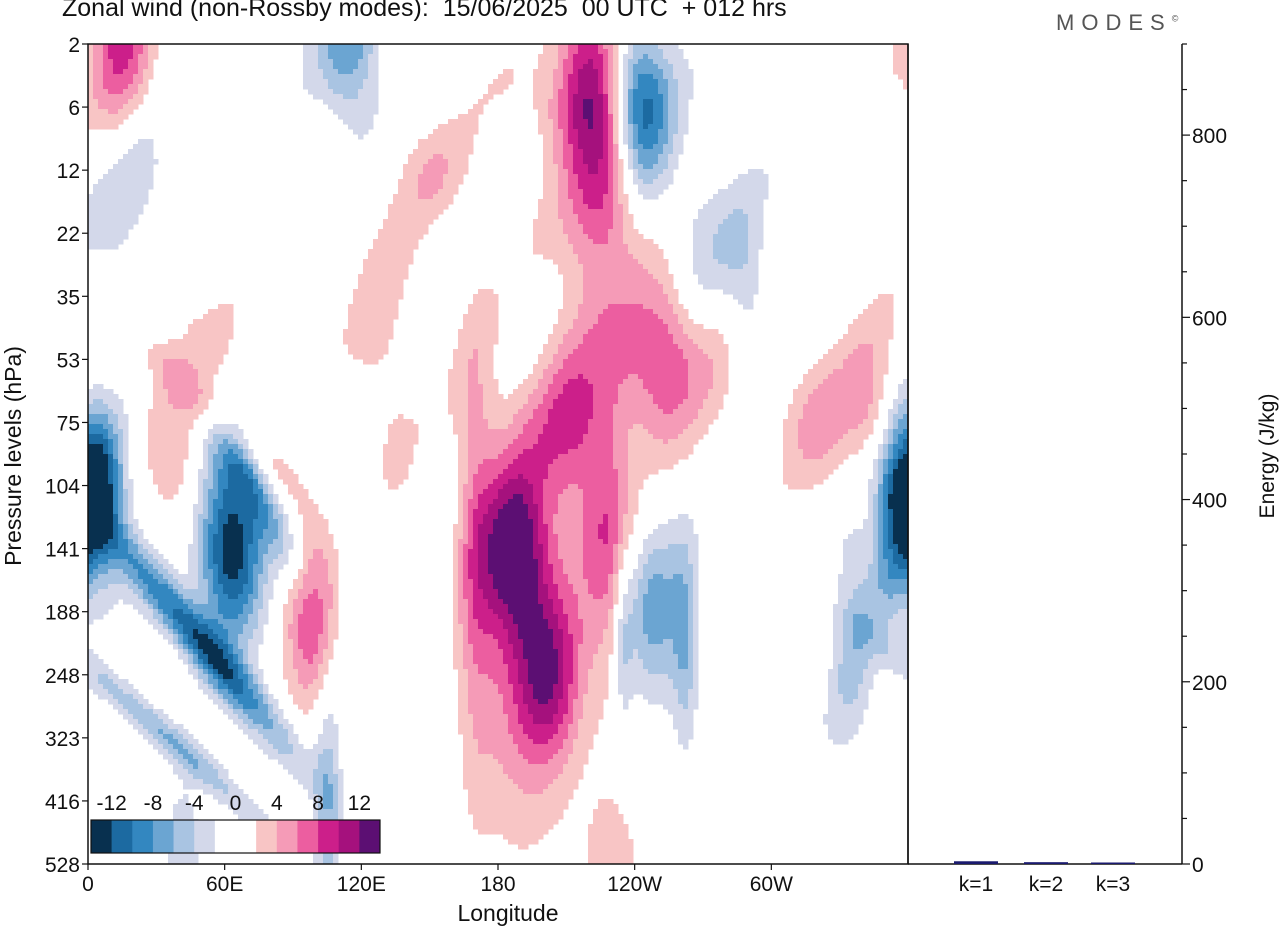 The image size is (1280, 930). What do you see at coordinates (194, 803) in the screenshot?
I see `colorbar-tick-label: -4` at bounding box center [194, 803].